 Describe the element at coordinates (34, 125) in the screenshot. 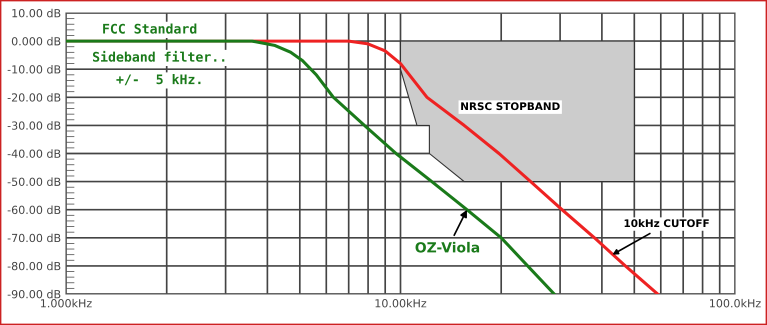

I see `y-tick-label: -30.00 dB` at that location.